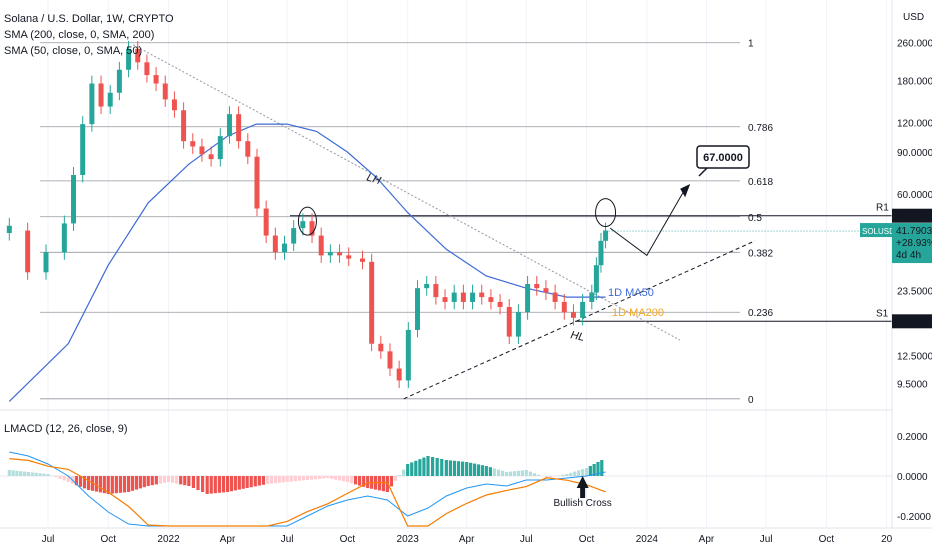 Image resolution: width=932 pixels, height=550 pixels. Describe the element at coordinates (760, 253) in the screenshot. I see `fib-label: 0.382` at that location.